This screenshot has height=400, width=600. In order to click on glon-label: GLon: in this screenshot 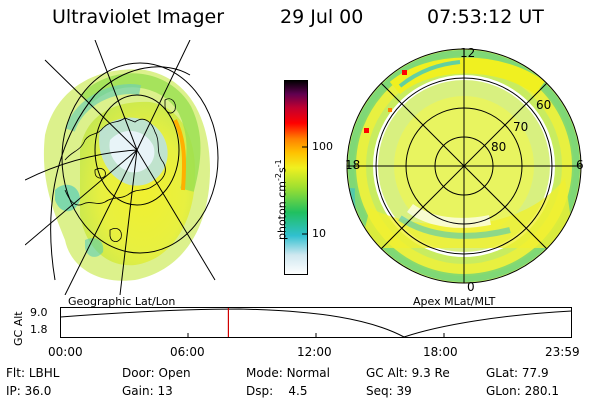, I will do `click(503, 391)`.